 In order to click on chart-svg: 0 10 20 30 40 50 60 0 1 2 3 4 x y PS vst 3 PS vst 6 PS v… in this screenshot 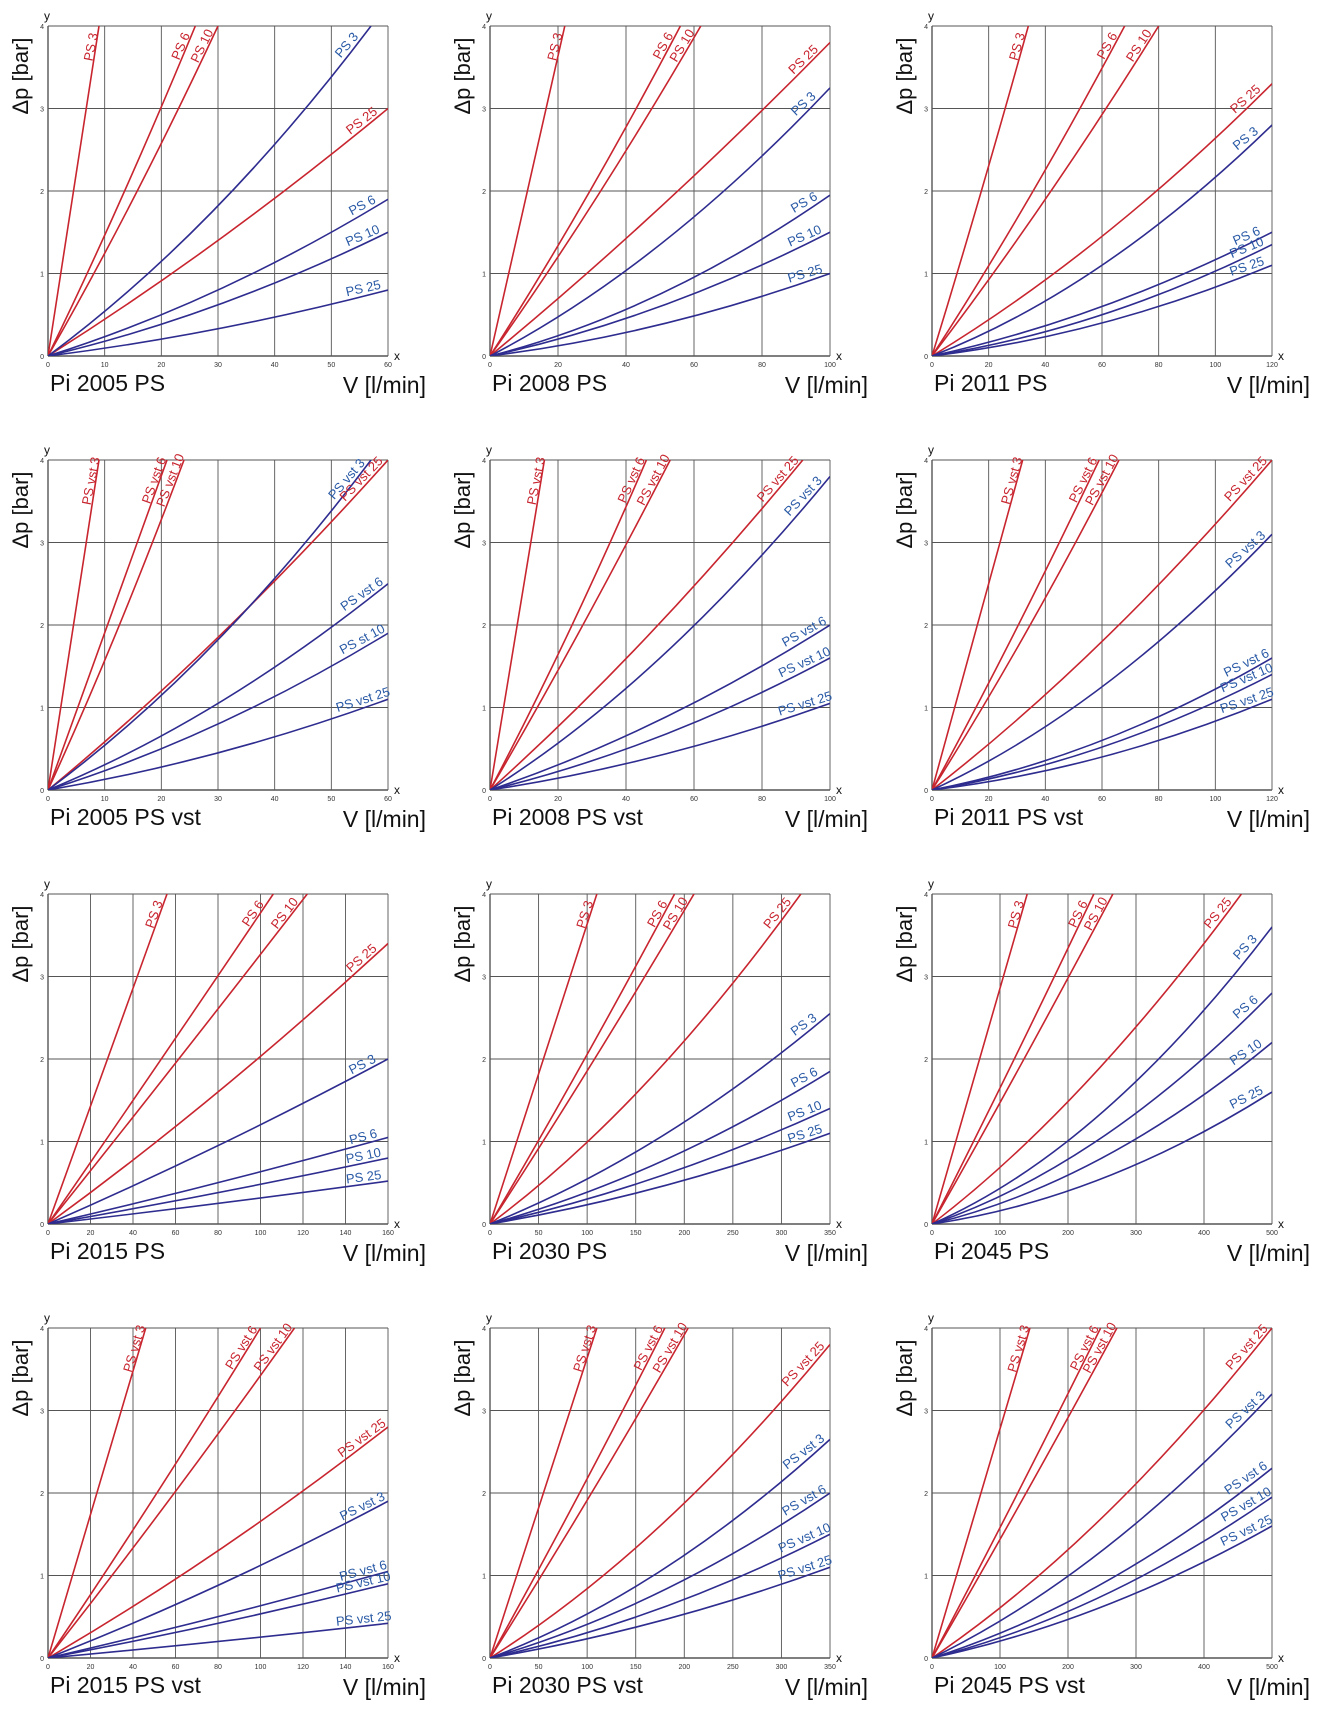, I will do `click(220, 623)`.